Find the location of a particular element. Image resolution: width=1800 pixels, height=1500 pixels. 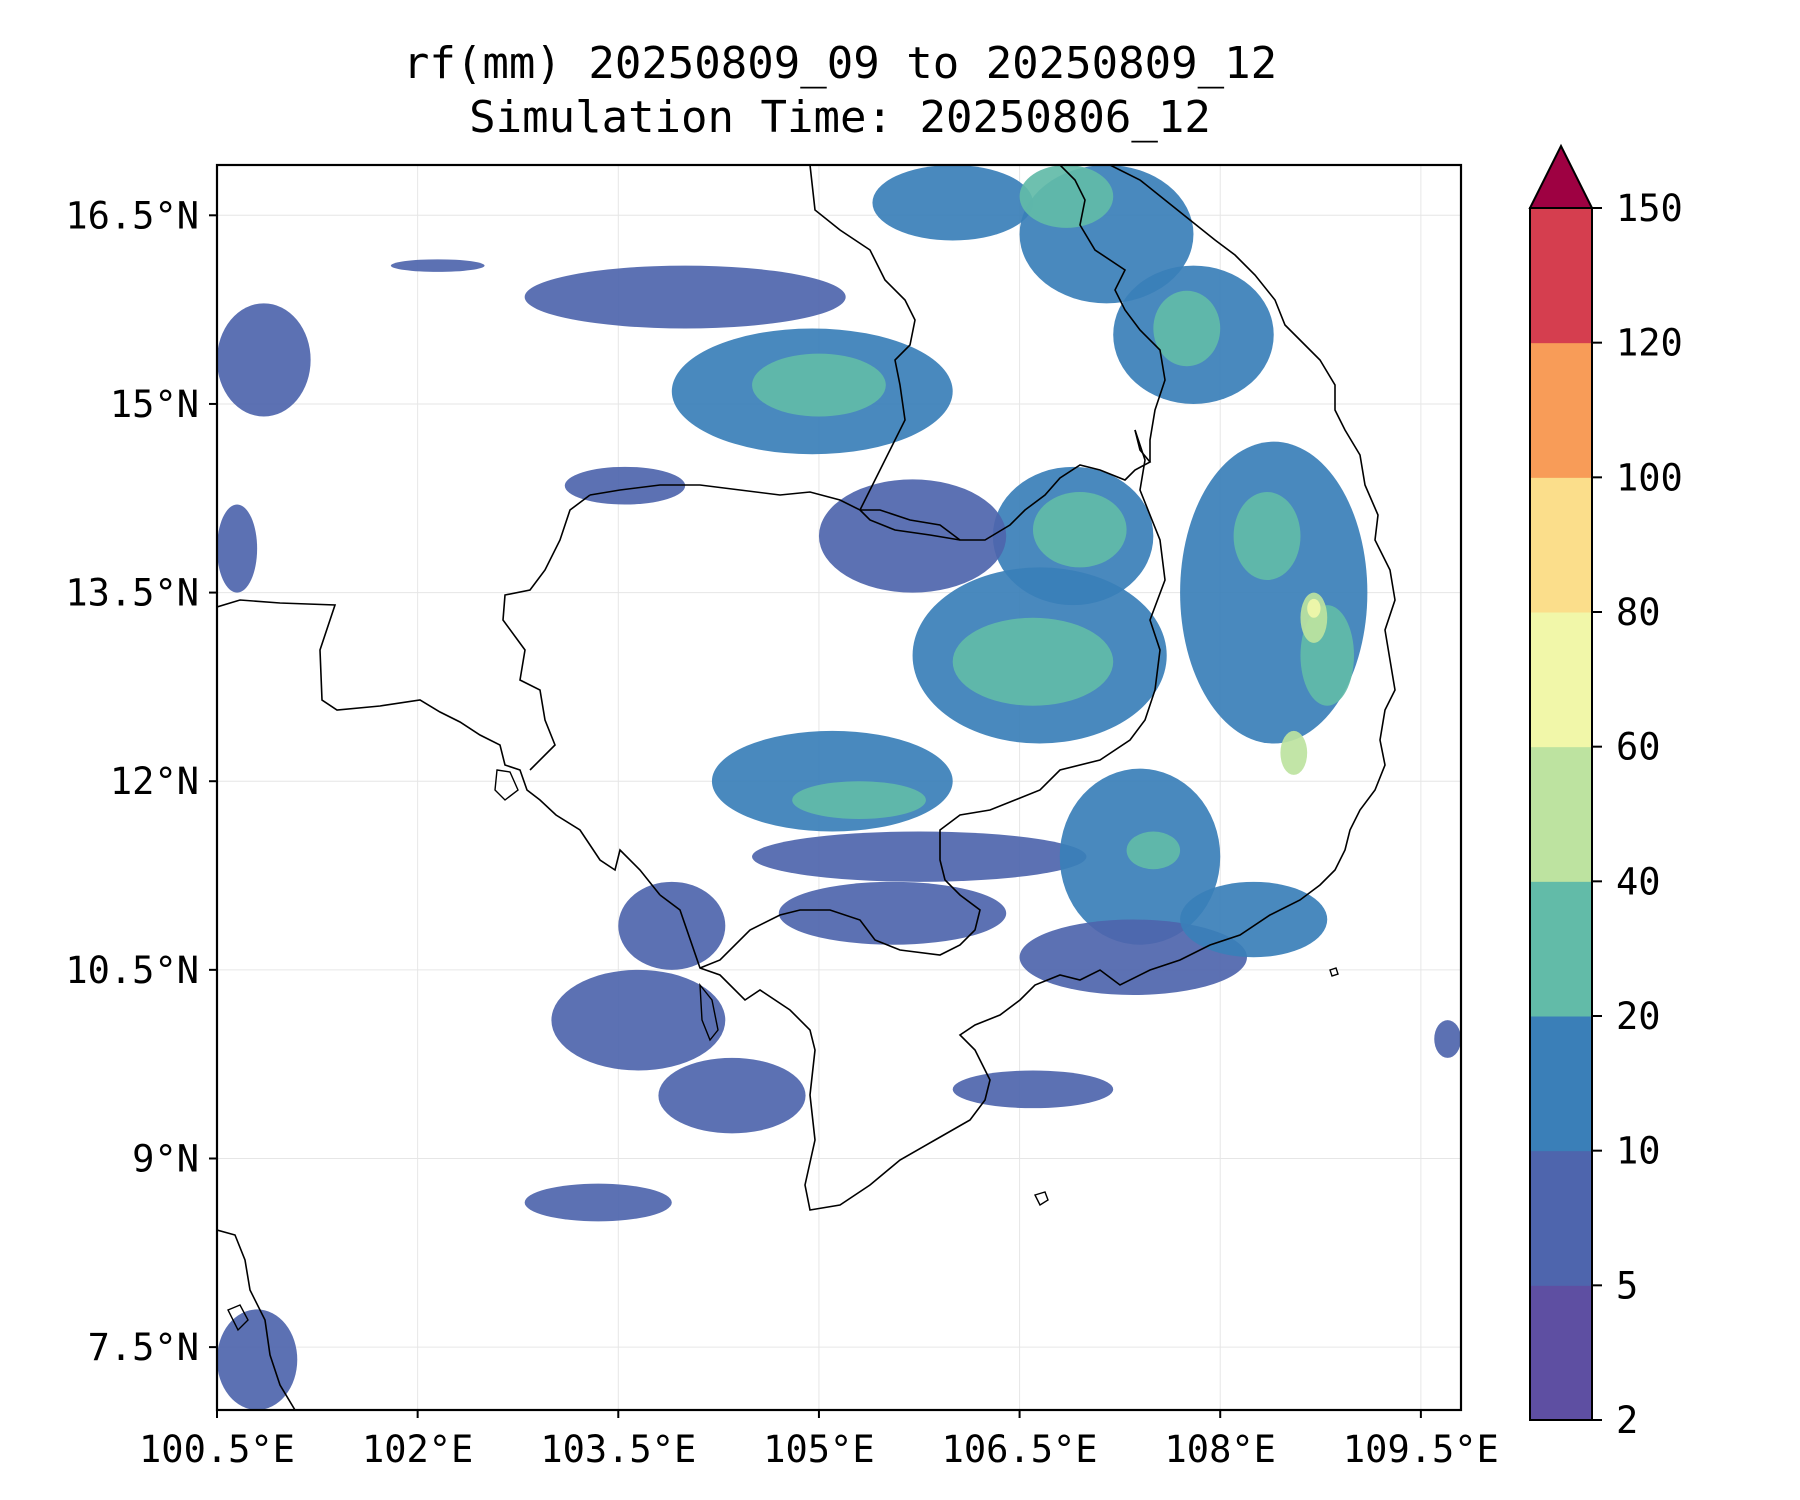

lon-tick-label-5: 108°E is located at coordinates (1220, 1449).